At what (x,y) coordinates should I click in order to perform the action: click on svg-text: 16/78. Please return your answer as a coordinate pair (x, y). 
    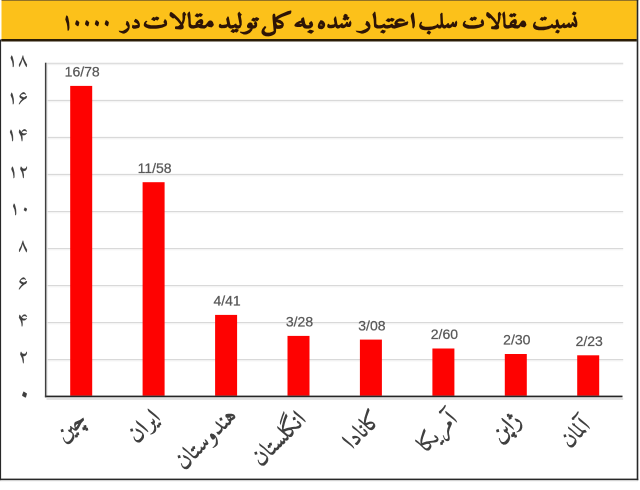
    Looking at the image, I should click on (82, 72).